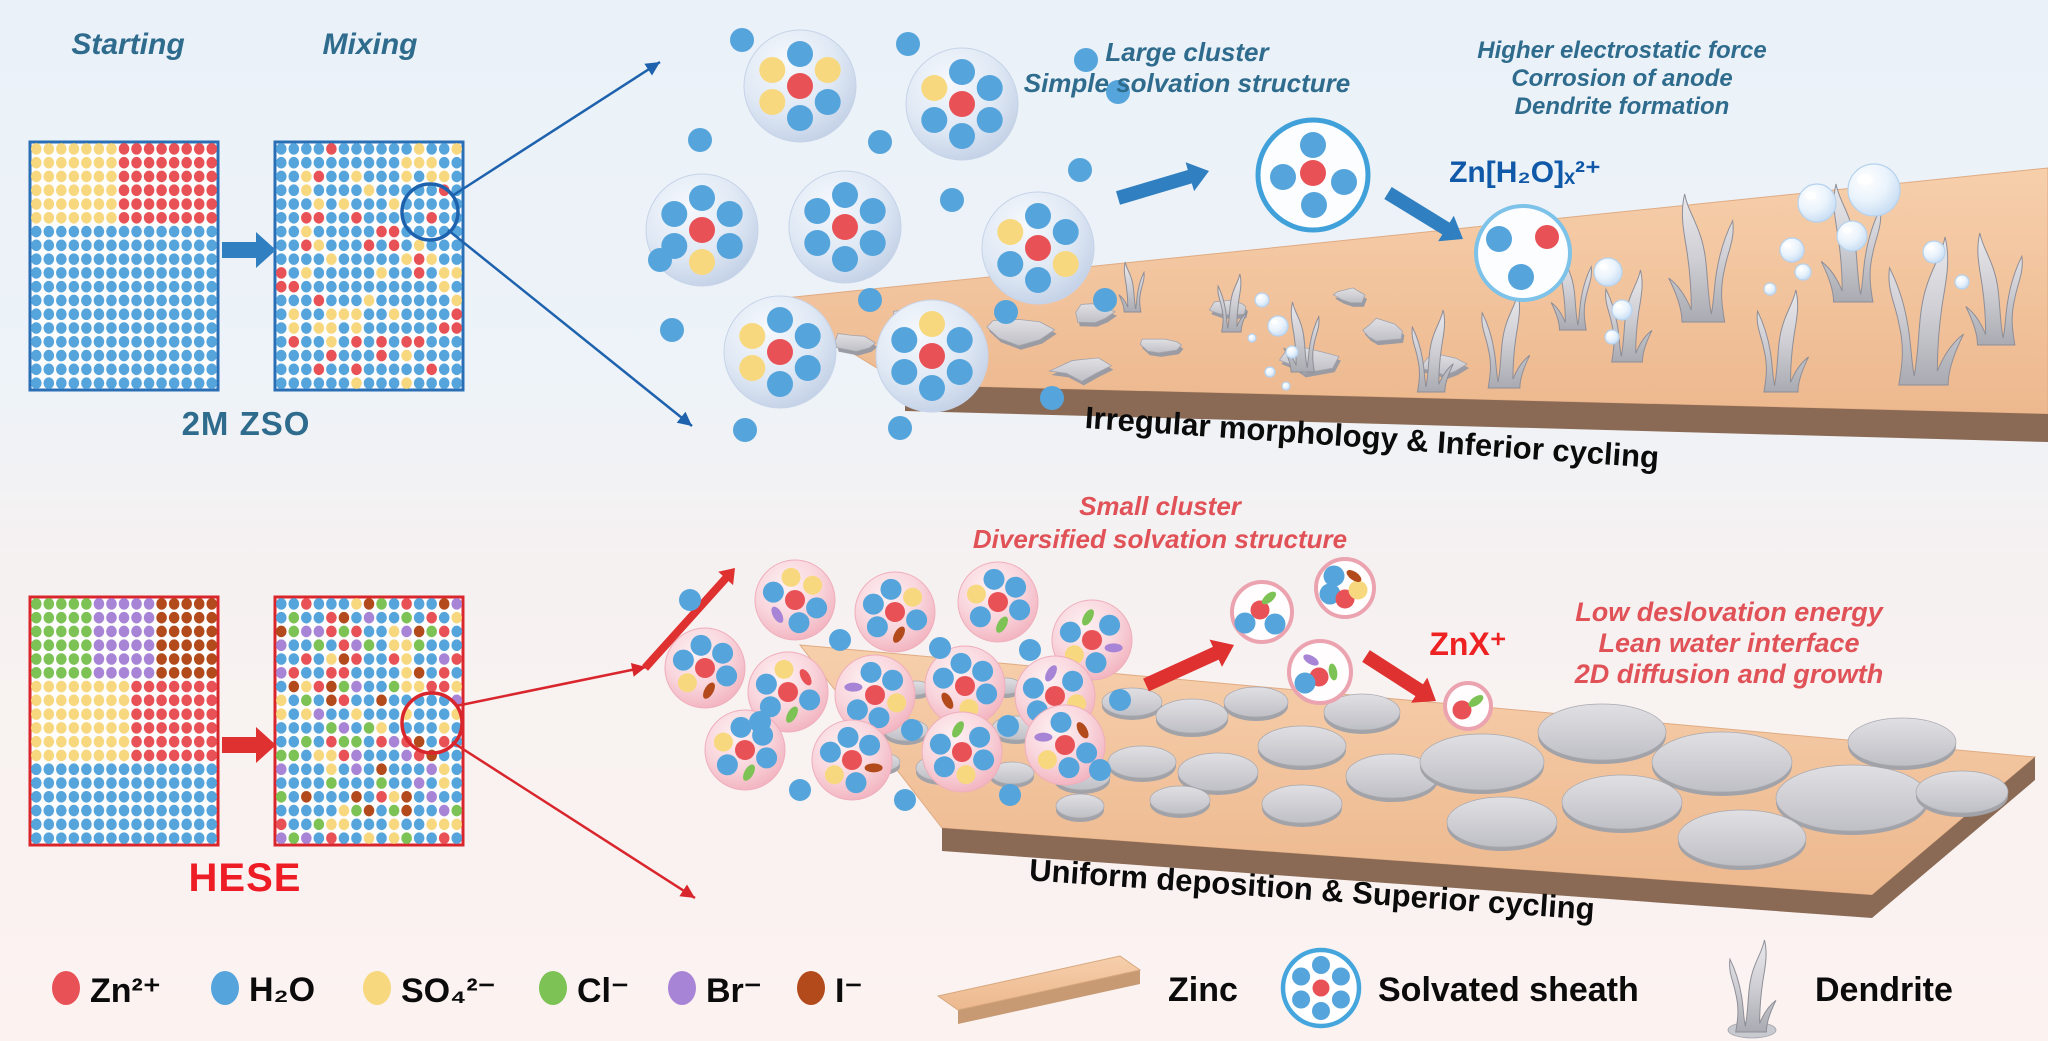 Image resolution: width=2048 pixels, height=1041 pixels. I want to click on caption-line: Diversified solvation structure, so click(1160, 539).